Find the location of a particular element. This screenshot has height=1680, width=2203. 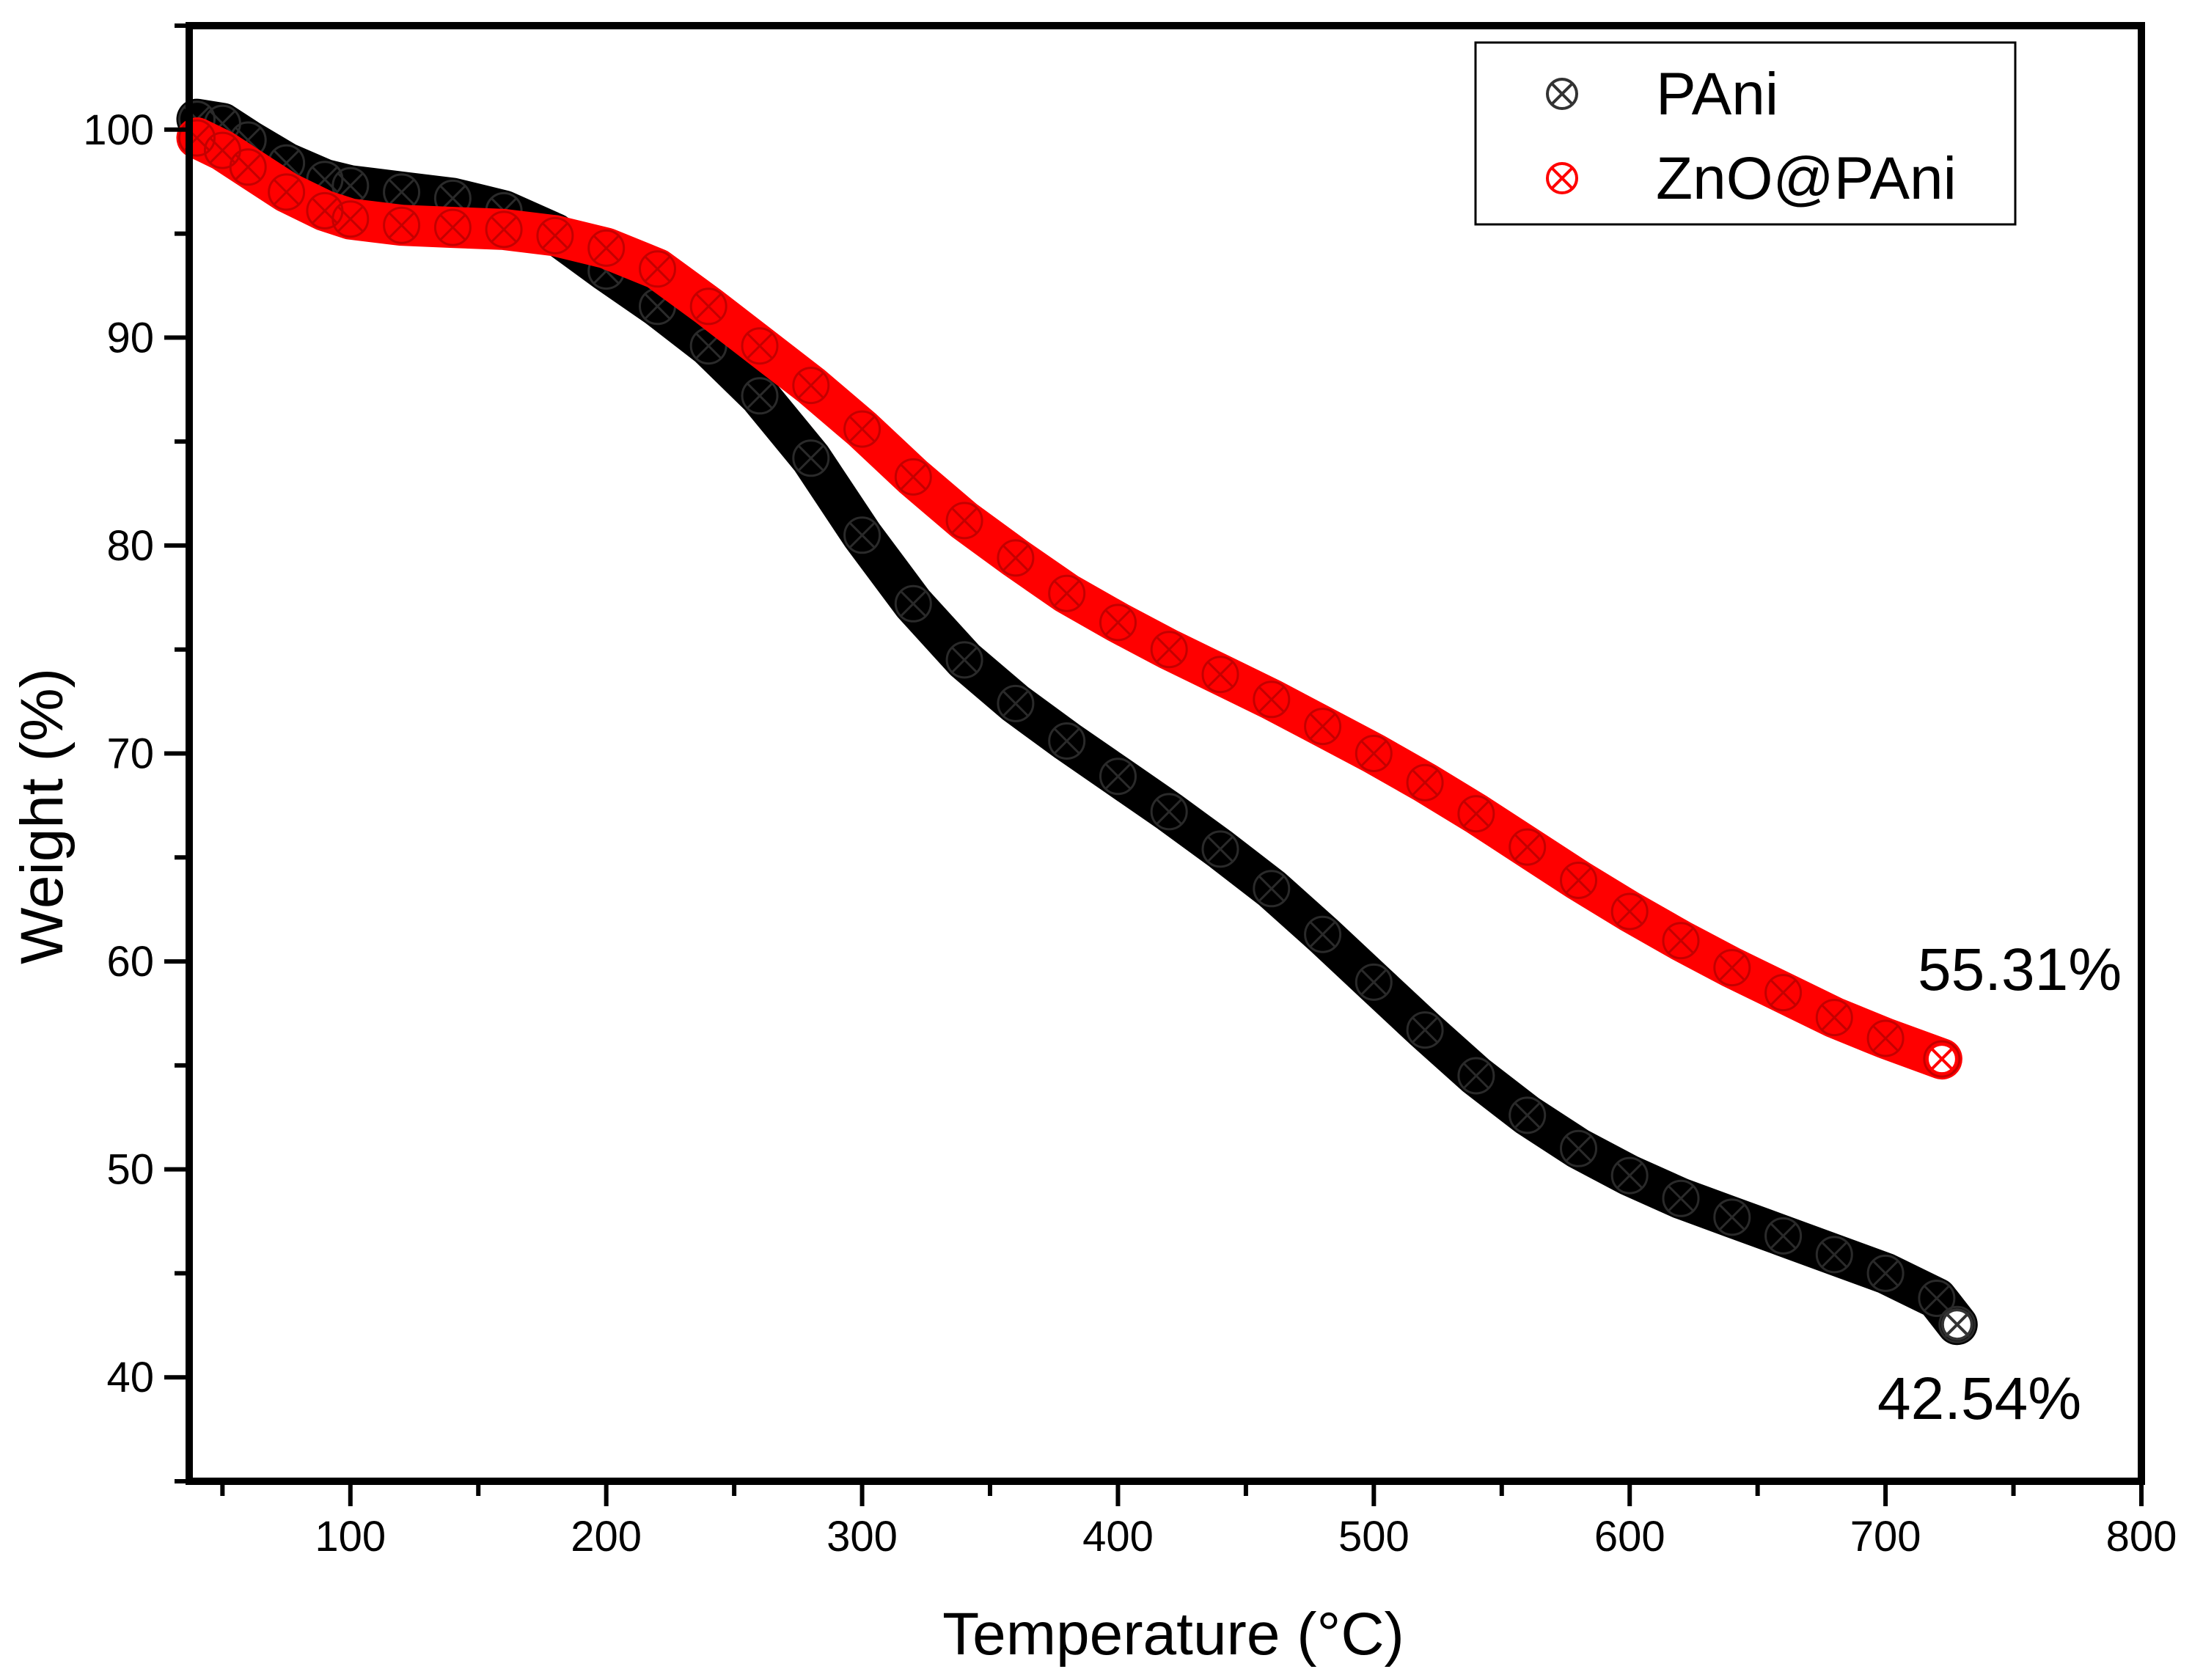

end-marker-zno-pani-icon is located at coordinates (1941, 1059).